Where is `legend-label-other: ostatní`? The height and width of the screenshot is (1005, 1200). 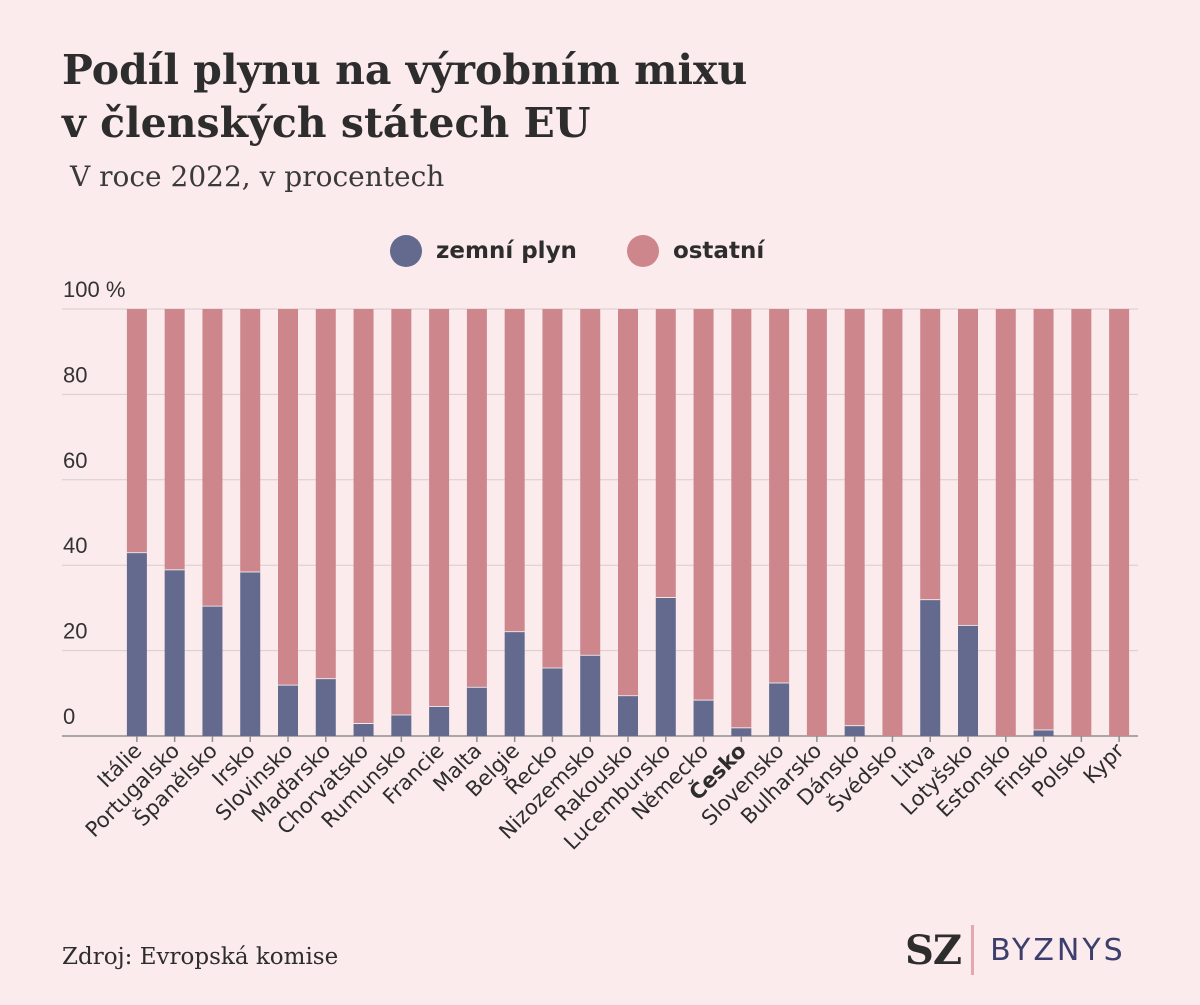 legend-label-other: ostatní is located at coordinates (718, 251).